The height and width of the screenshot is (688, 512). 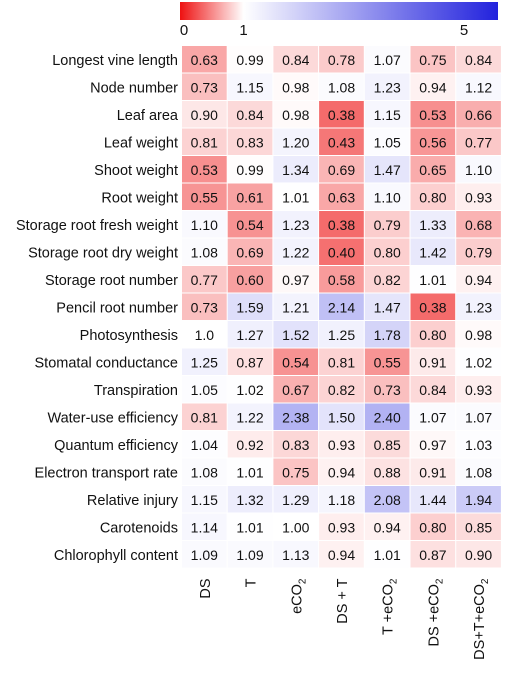 I want to click on row-label: Pencil root number, so click(x=117, y=308).